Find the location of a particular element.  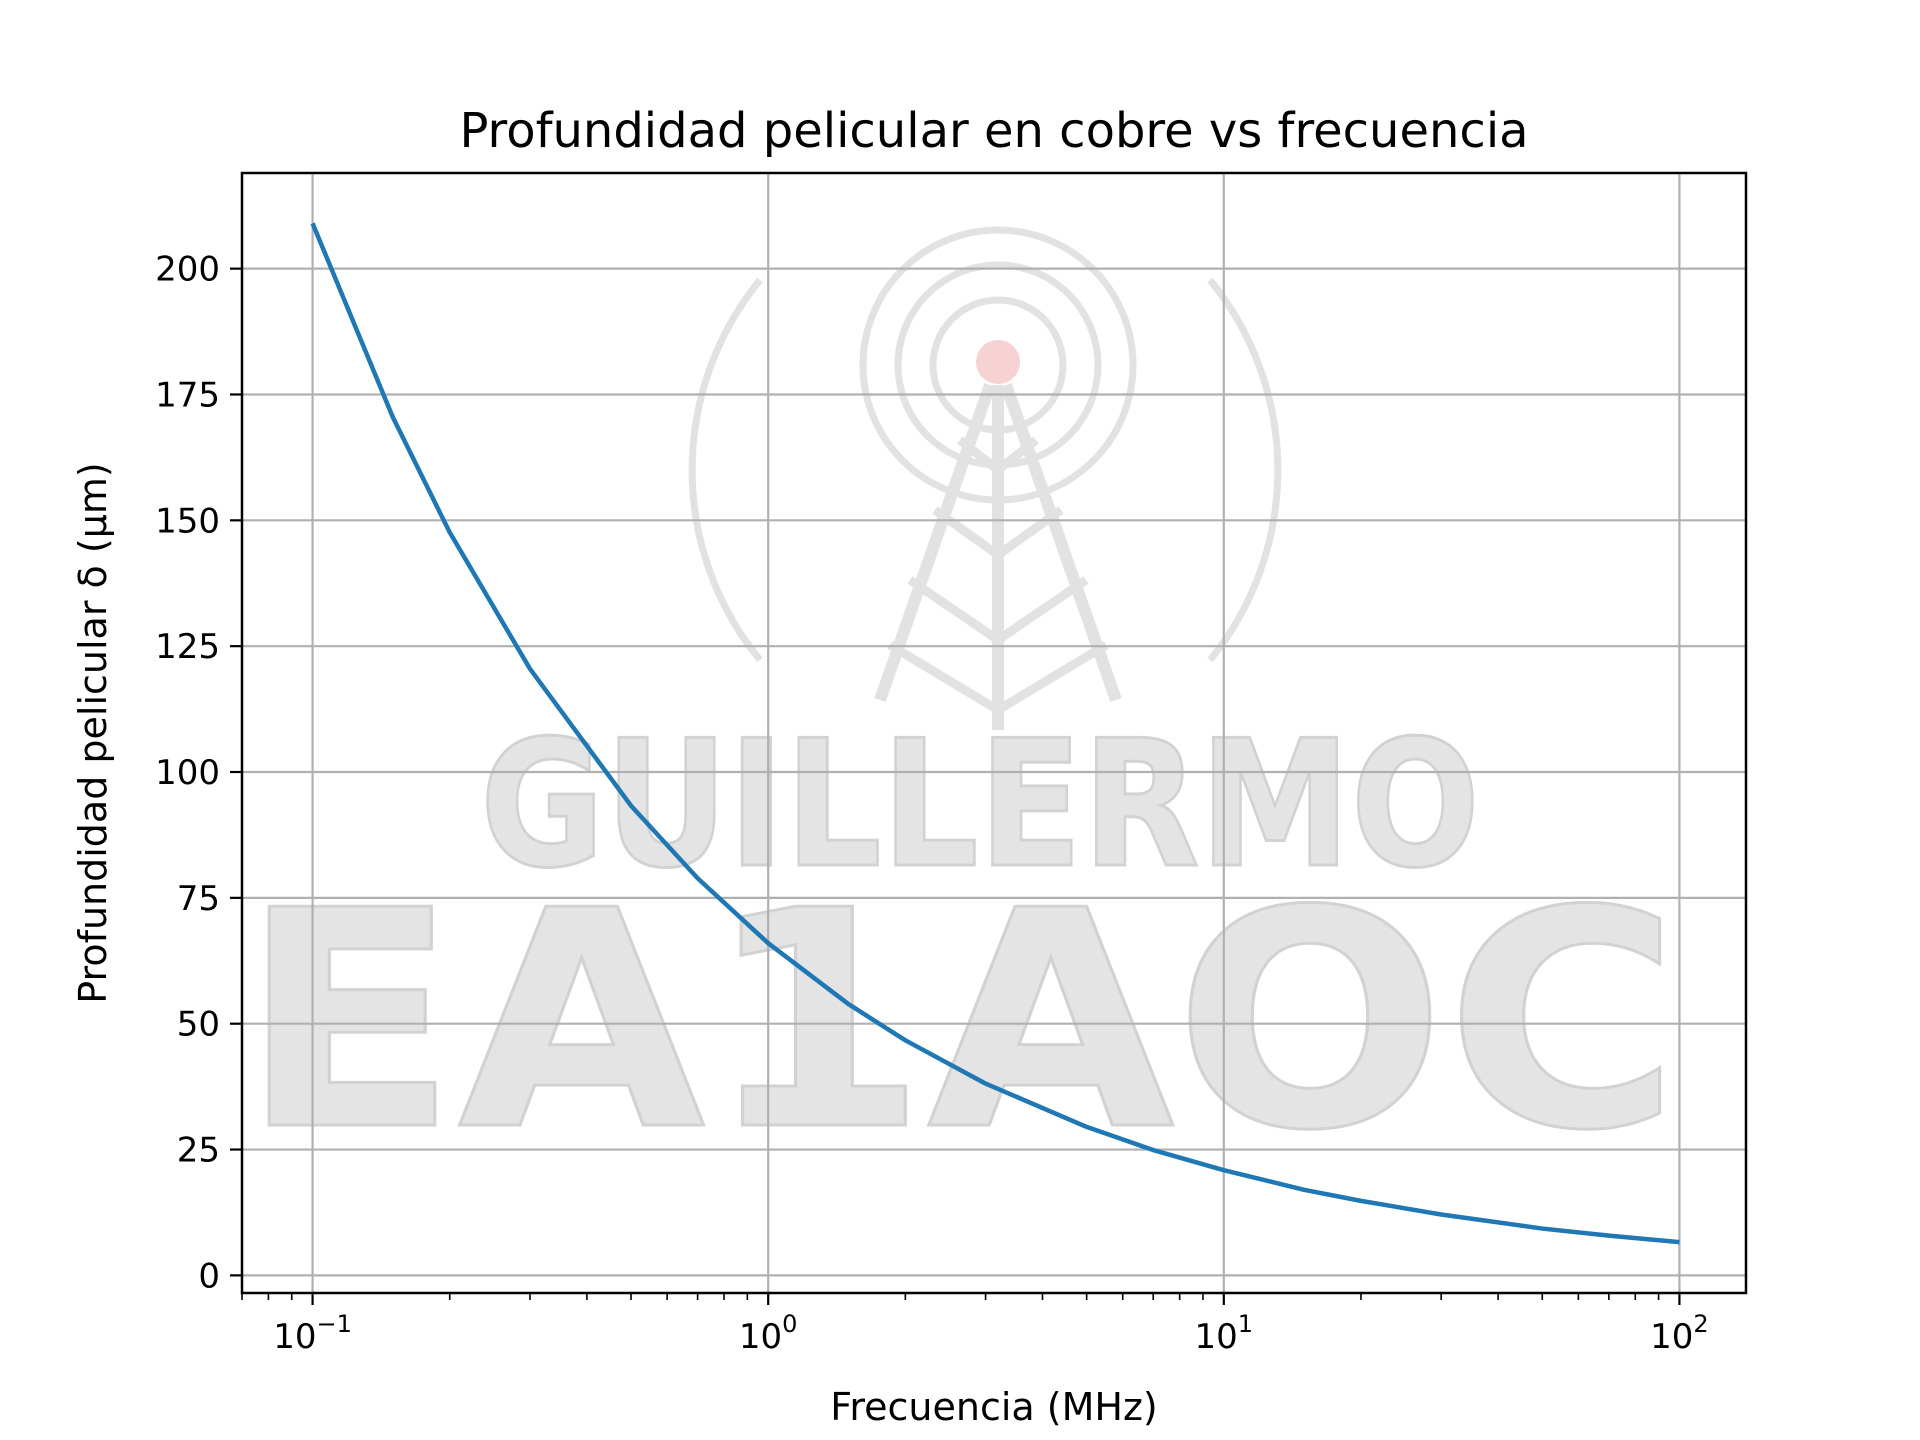

x-axis-label: Frecuencia (MHz) is located at coordinates (993, 1407).